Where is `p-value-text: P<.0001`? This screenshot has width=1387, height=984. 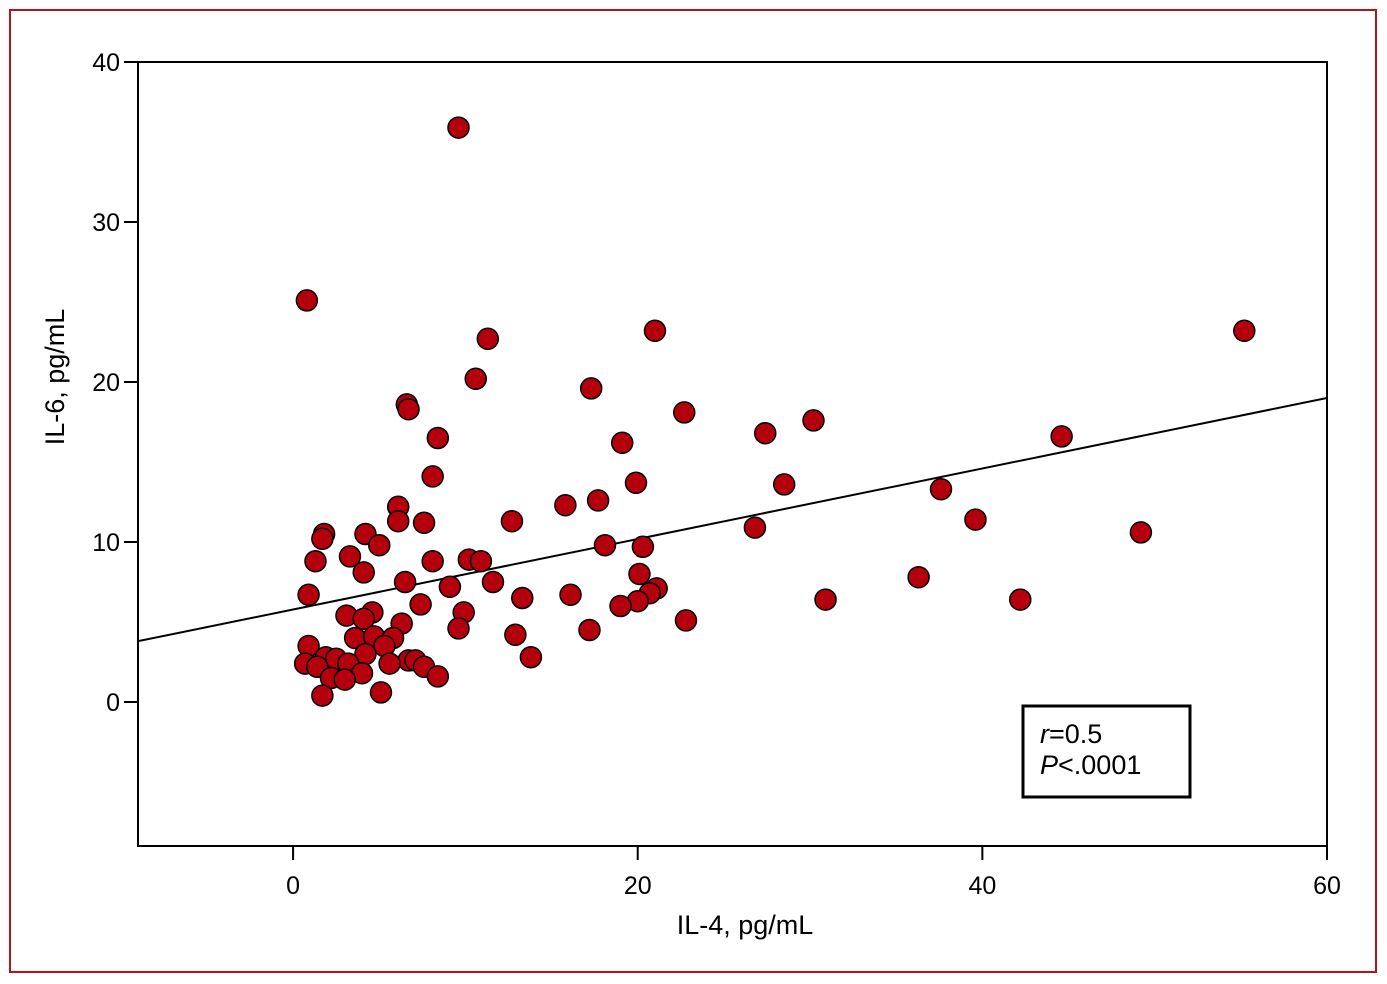
p-value-text: P<.0001 is located at coordinates (1090, 765).